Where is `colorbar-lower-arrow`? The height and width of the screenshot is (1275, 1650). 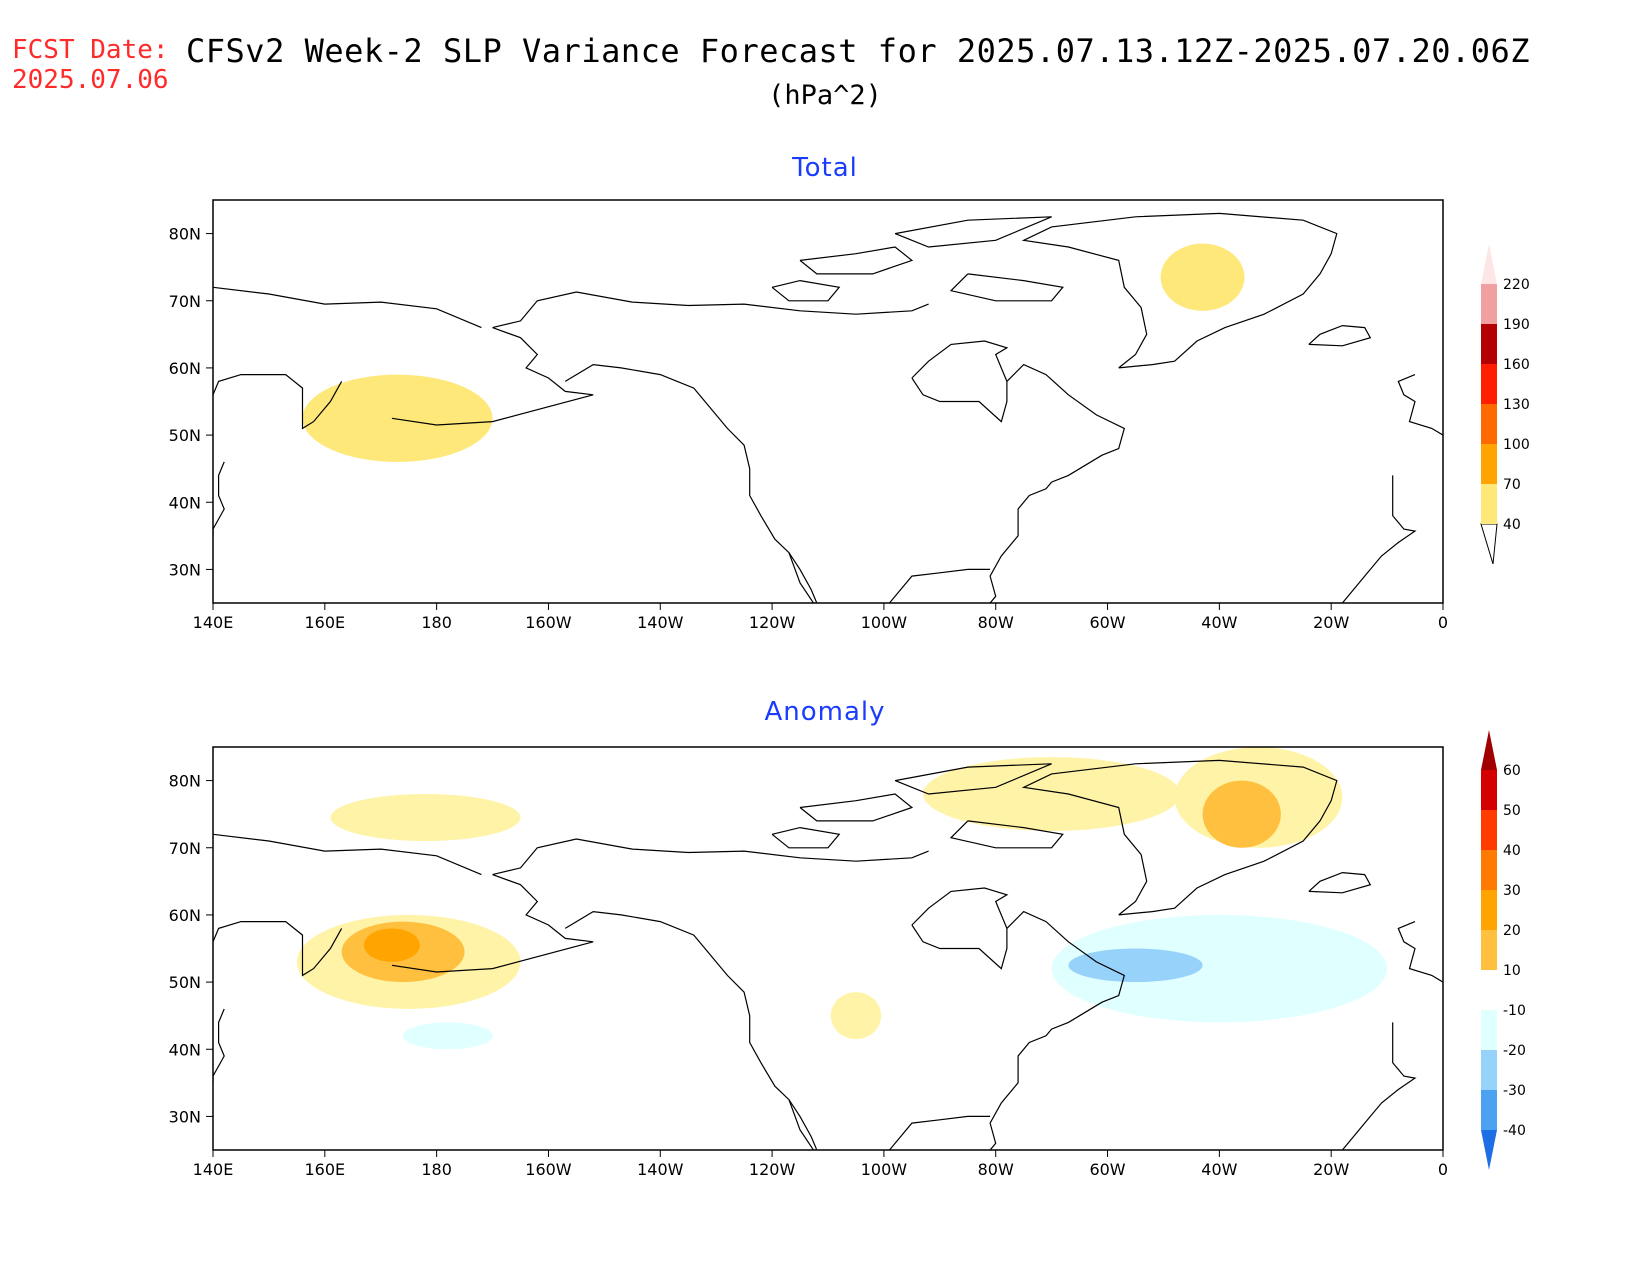
colorbar-lower-arrow is located at coordinates (1489, 1150).